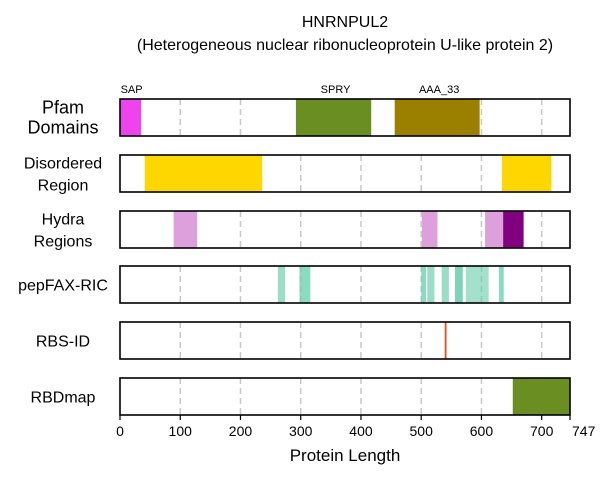 This screenshot has width=600, height=480. Describe the element at coordinates (181, 431) in the screenshot. I see `x-tick-label: 100` at that location.